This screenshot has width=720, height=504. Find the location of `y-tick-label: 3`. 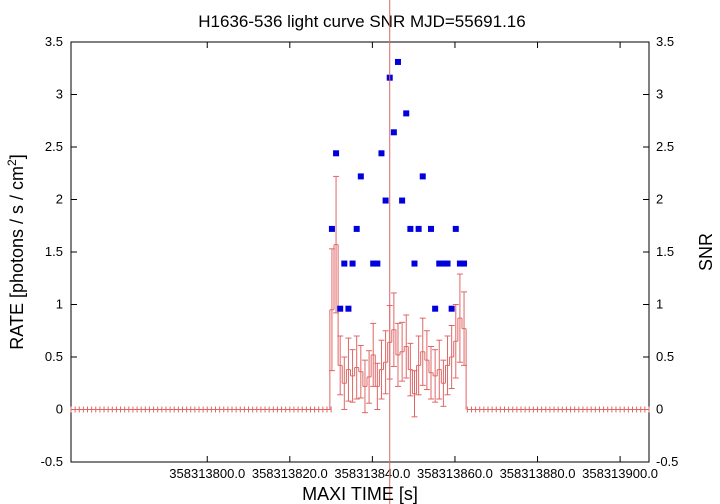

y-tick-label: 3 is located at coordinates (59, 94).